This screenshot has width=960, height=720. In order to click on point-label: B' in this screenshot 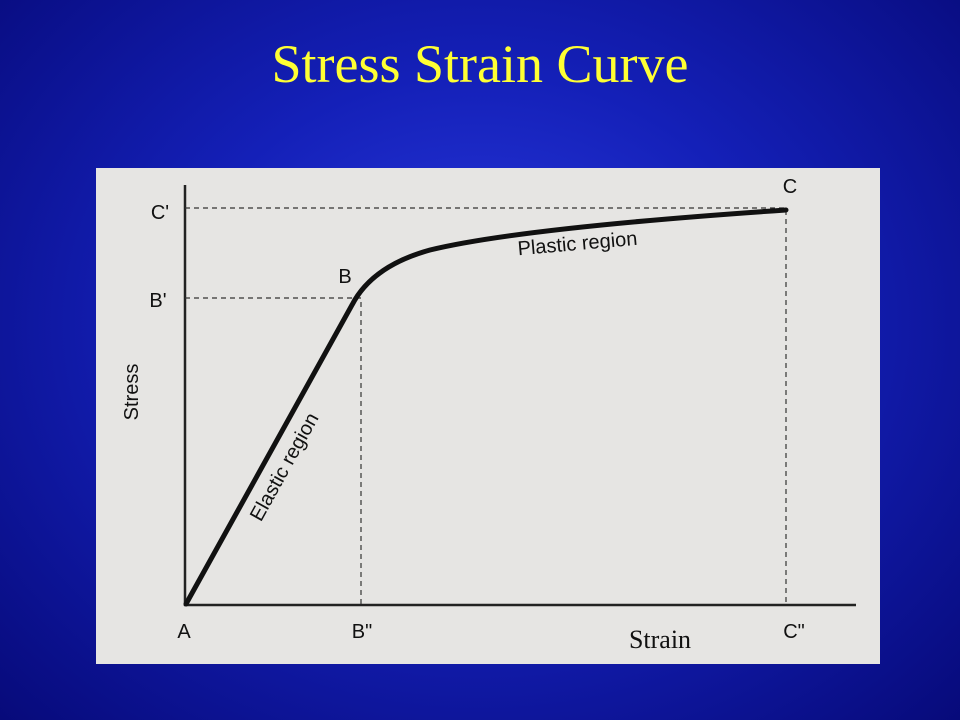, I will do `click(157, 301)`.